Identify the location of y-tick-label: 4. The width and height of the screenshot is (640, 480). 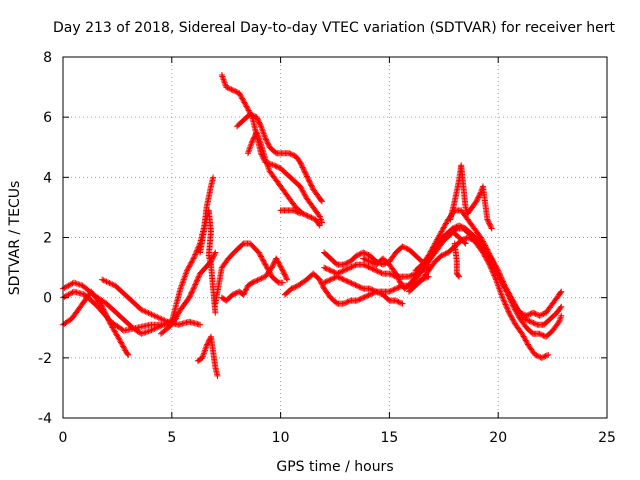
(47, 178).